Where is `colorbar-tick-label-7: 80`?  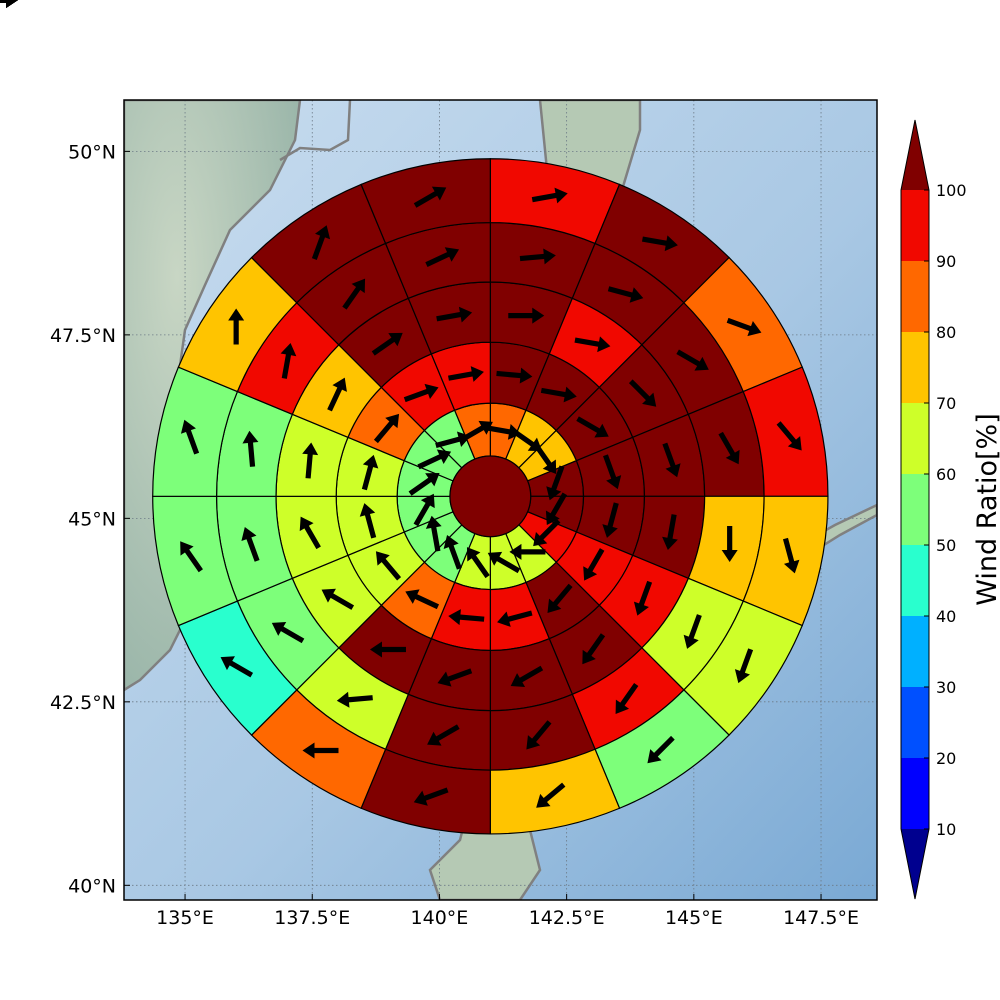 colorbar-tick-label-7: 80 is located at coordinates (946, 332).